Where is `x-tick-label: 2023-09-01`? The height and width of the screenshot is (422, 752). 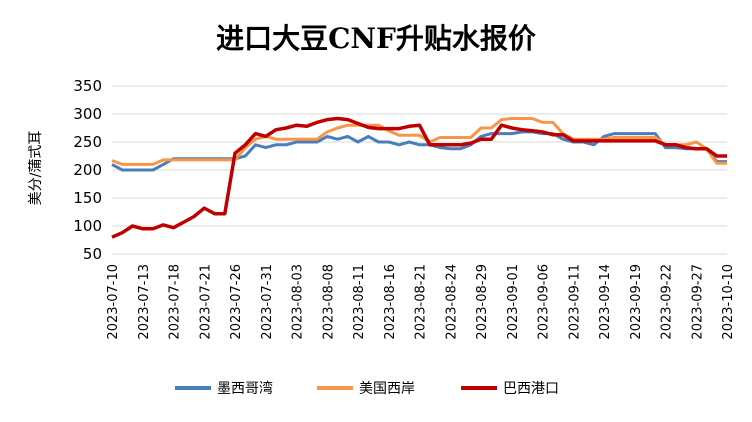
x-tick-label: 2023-09-01 is located at coordinates (513, 302).